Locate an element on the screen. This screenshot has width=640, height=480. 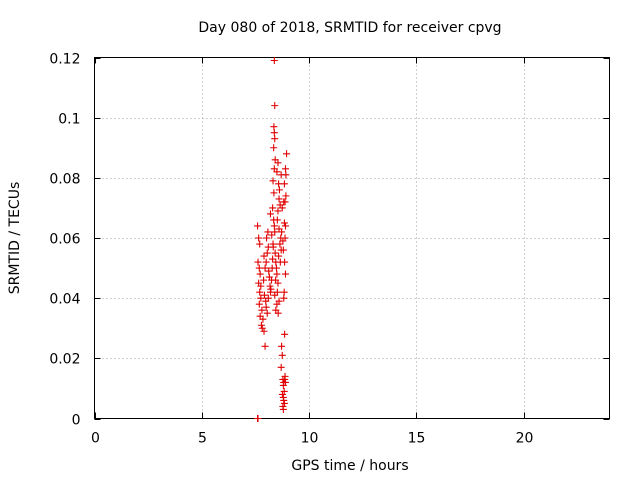
y-tick-label: 0.06 is located at coordinates (64, 240).